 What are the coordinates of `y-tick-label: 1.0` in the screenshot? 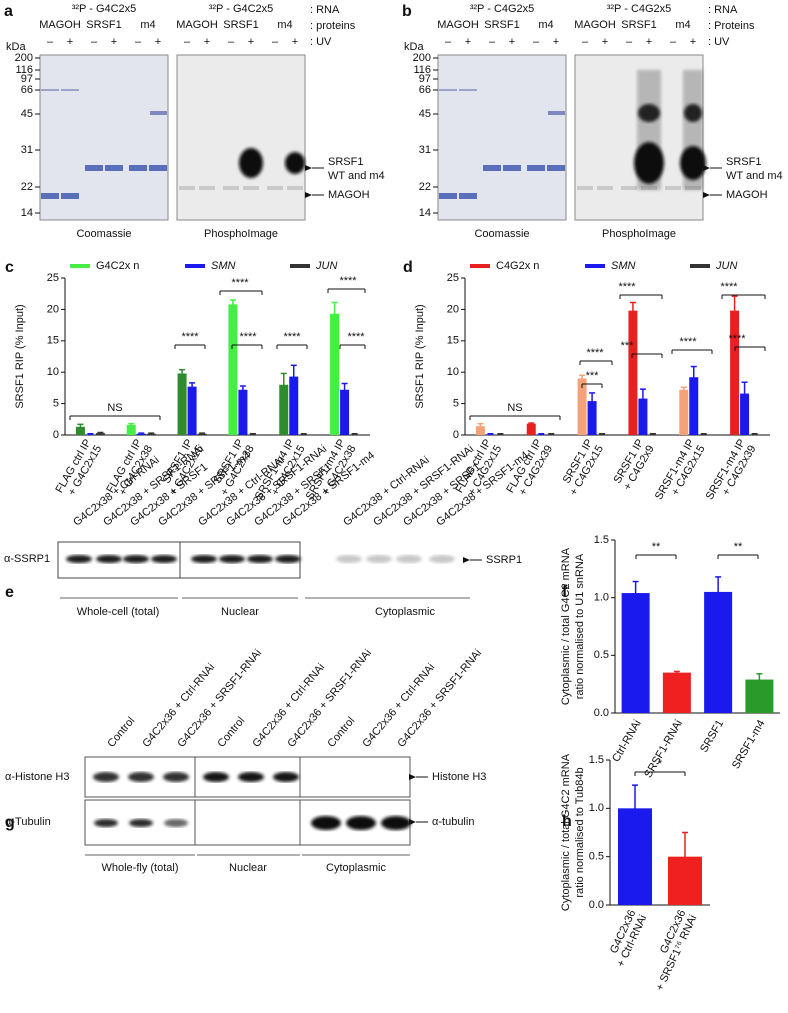 It's located at (601, 598).